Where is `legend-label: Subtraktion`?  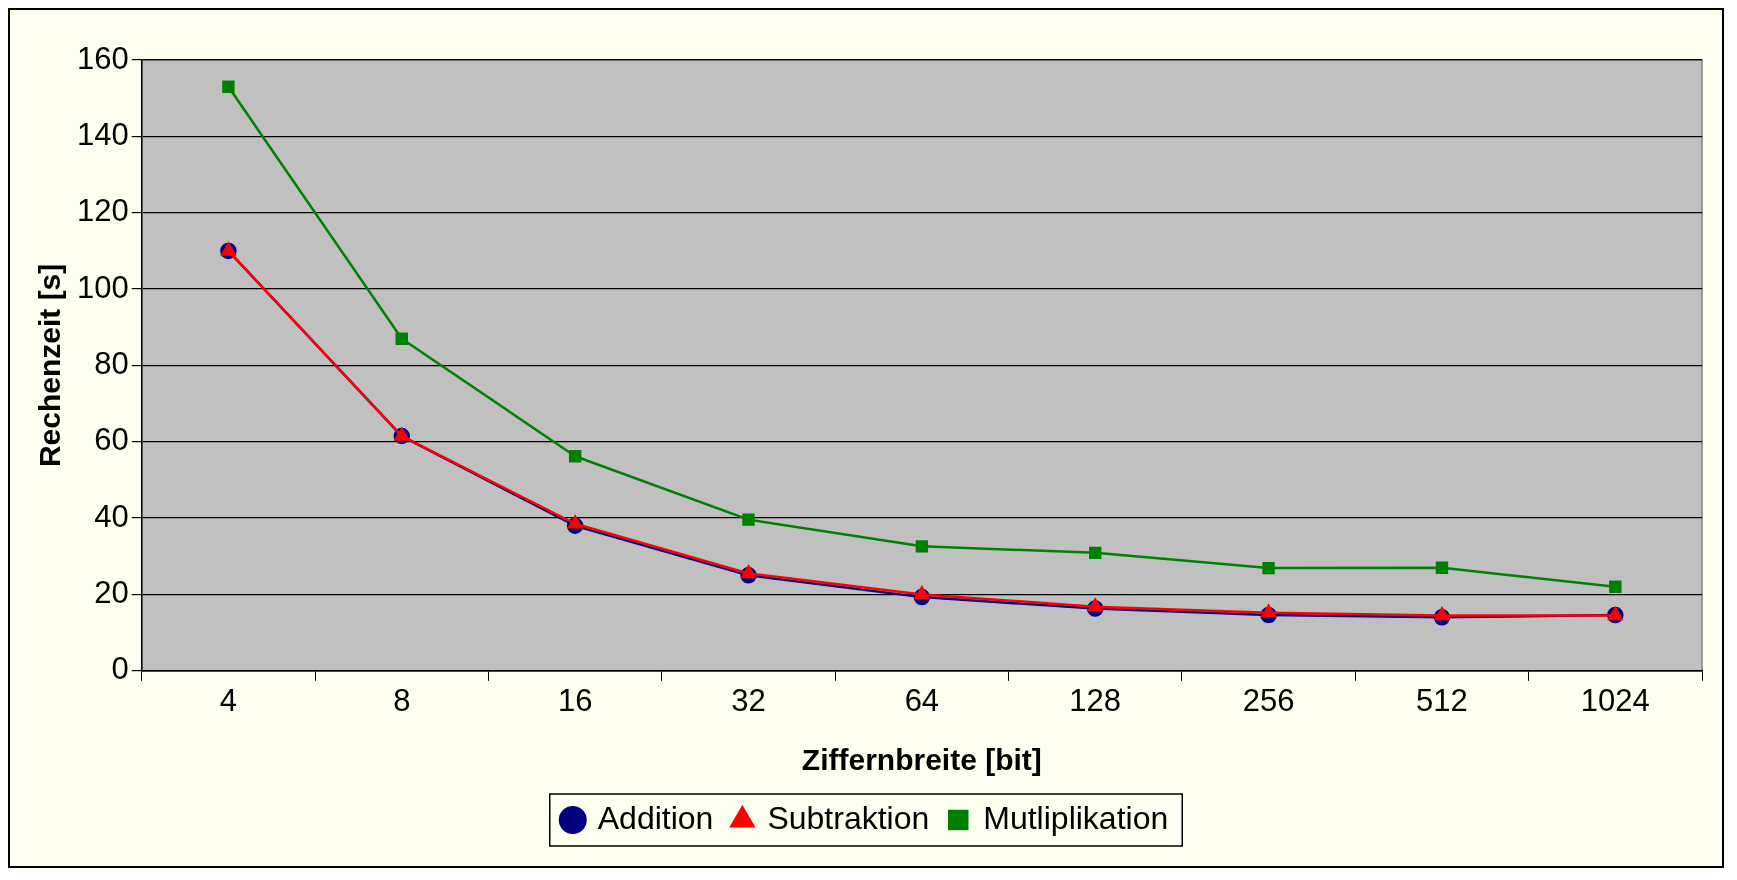 legend-label: Subtraktion is located at coordinates (848, 817).